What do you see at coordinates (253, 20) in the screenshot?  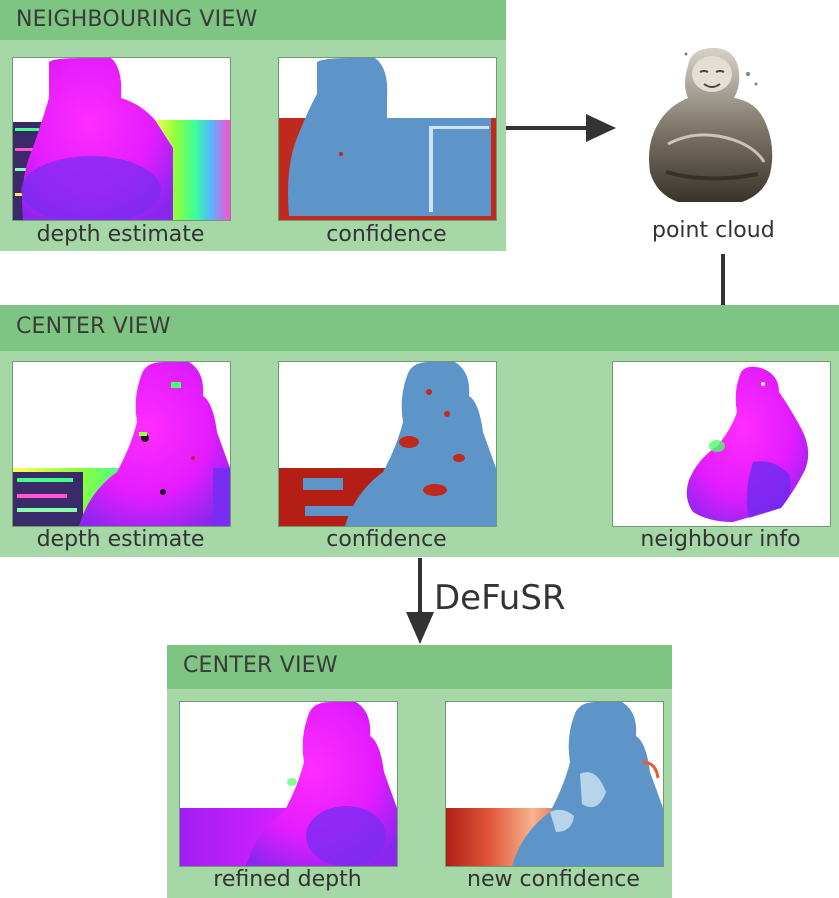 I see `neighbouring-view-title: NEIGHBOURING VIEW` at bounding box center [253, 20].